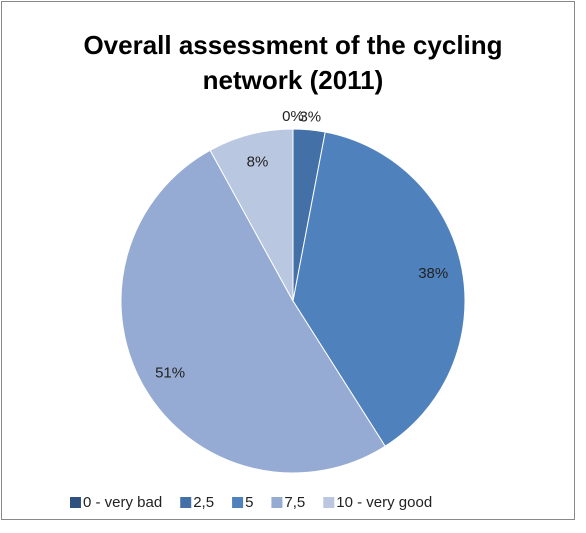  What do you see at coordinates (294, 502) in the screenshot?
I see `legend-label: 7,5` at bounding box center [294, 502].